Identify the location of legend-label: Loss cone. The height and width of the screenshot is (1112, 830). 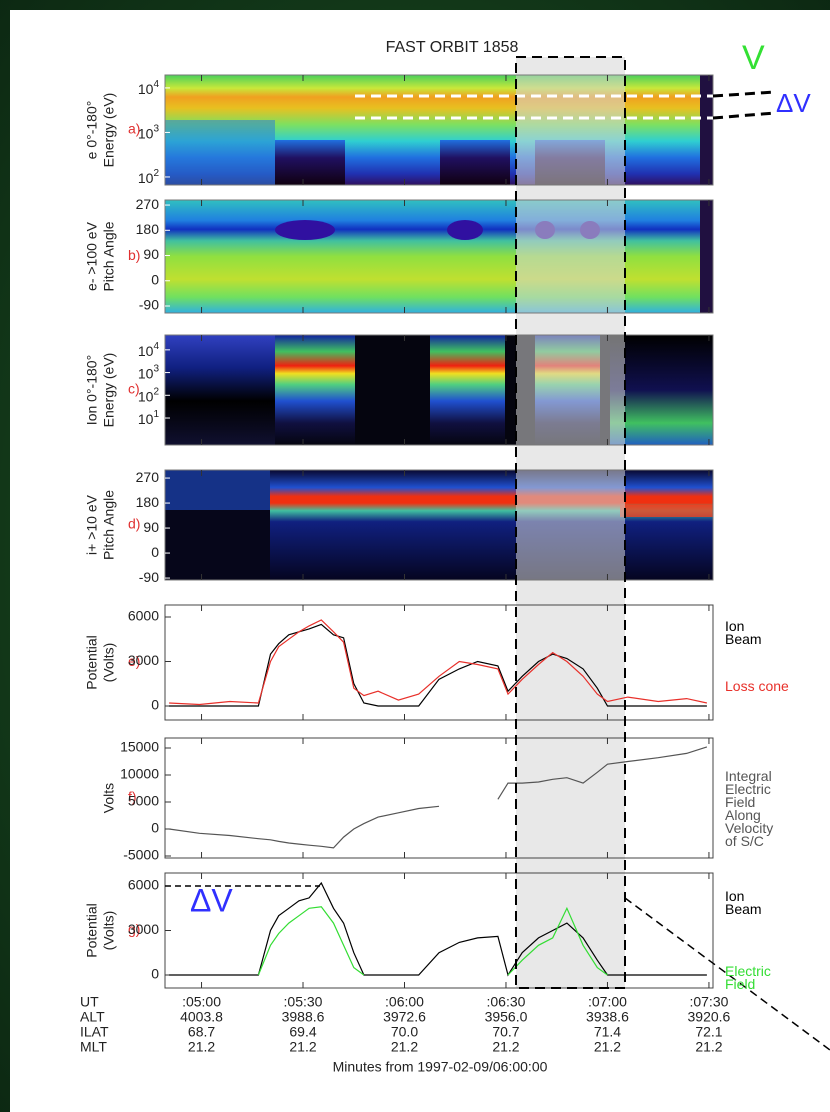
(757, 686).